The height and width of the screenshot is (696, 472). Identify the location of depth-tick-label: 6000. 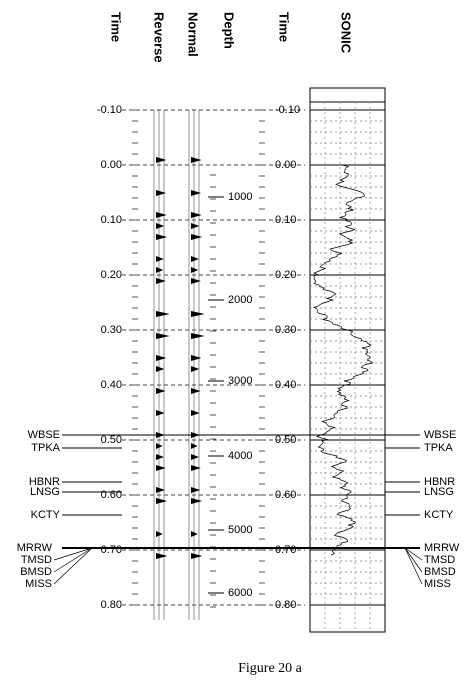
(240, 593).